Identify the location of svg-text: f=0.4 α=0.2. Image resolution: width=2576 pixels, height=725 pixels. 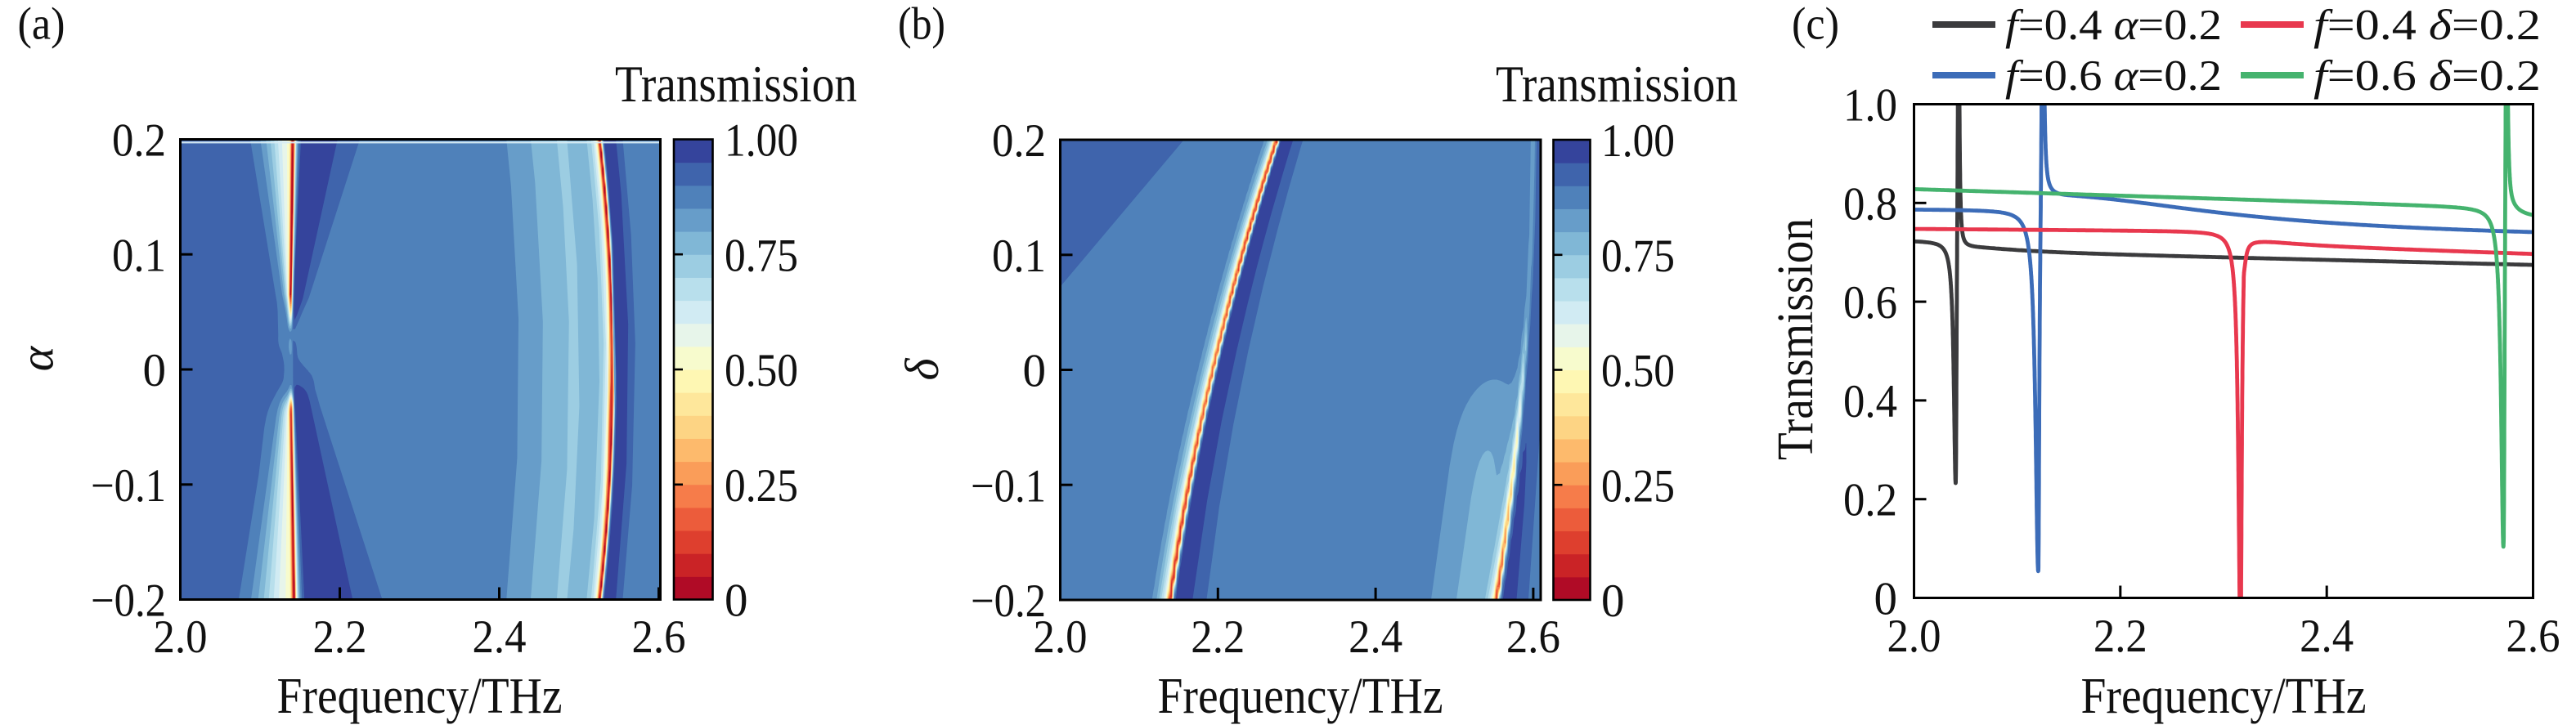
(2113, 26).